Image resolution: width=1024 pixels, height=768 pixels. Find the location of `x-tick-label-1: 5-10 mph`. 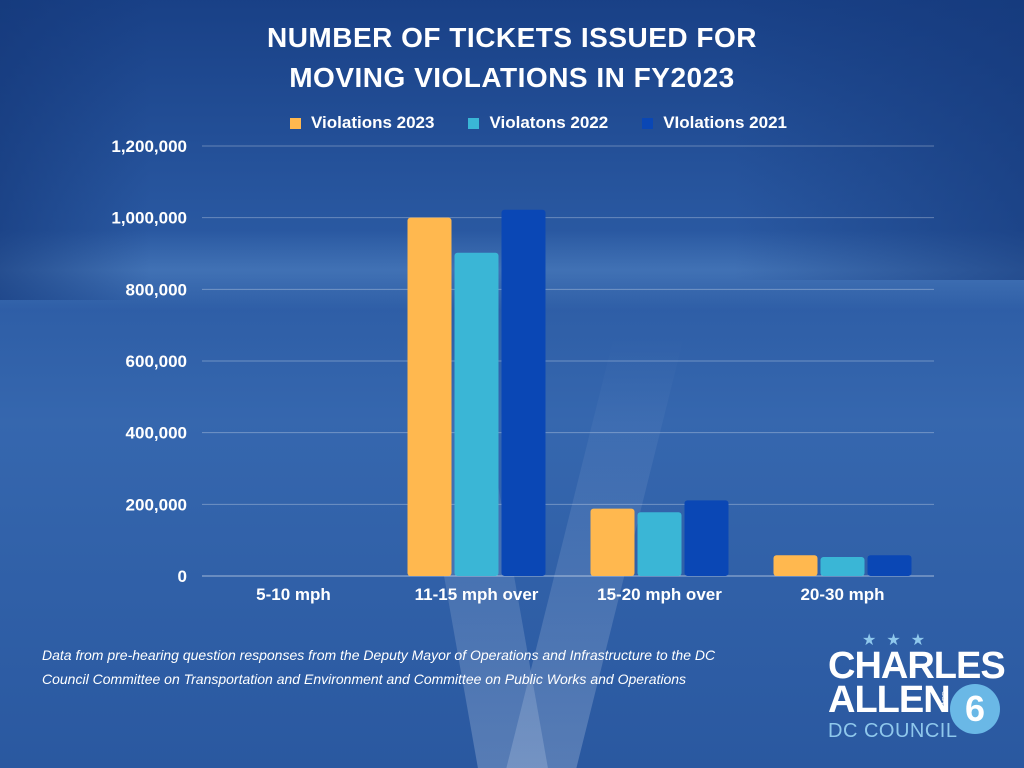

x-tick-label-1: 5-10 mph is located at coordinates (293, 594).